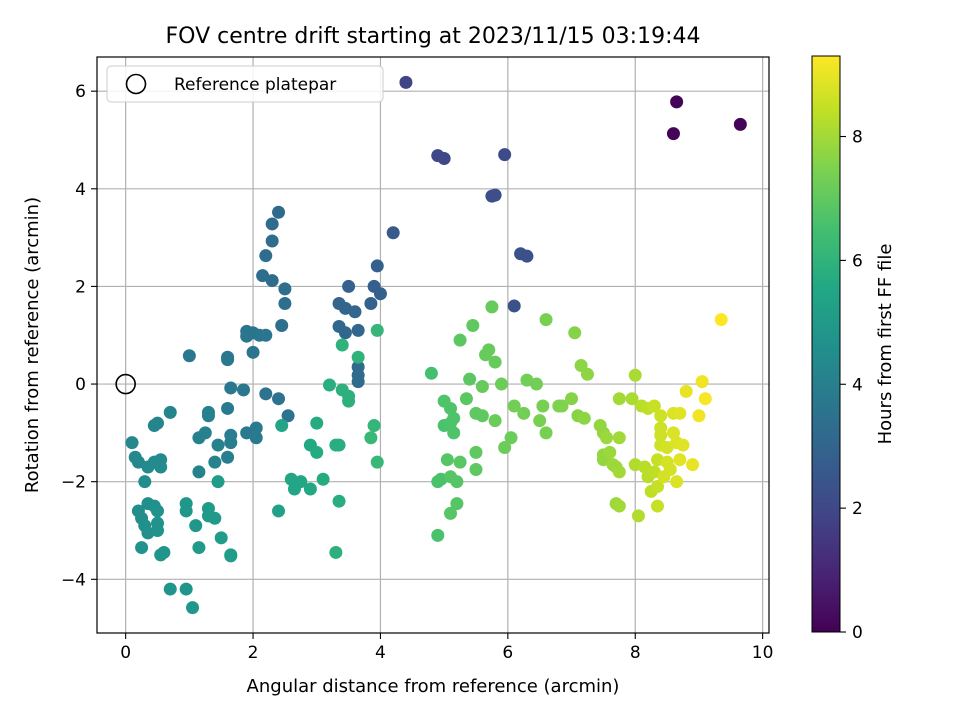 The image size is (960, 724). Describe the element at coordinates (32, 345) in the screenshot. I see `y-axis-label: Rotation from reference (arcmin)` at that location.